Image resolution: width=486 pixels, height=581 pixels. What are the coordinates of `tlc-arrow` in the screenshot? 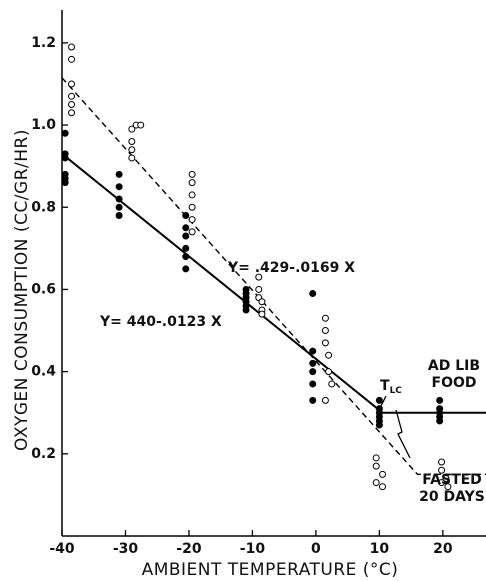 It's located at (403, 434).